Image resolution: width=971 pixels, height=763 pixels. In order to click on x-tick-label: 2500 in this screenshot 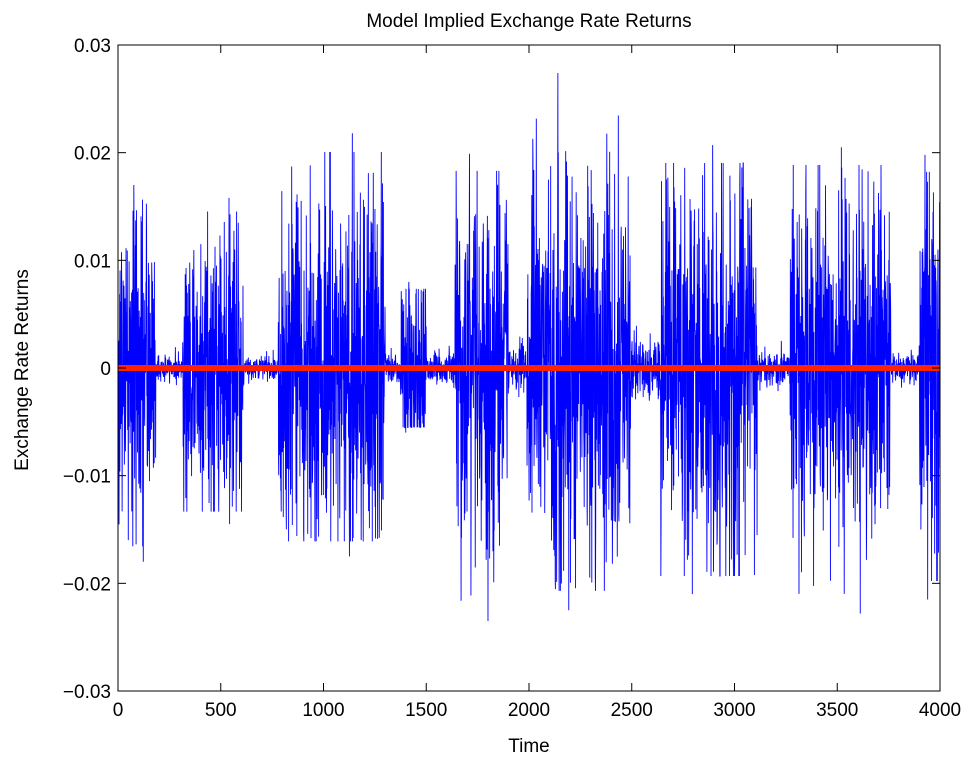, I will do `click(632, 710)`.